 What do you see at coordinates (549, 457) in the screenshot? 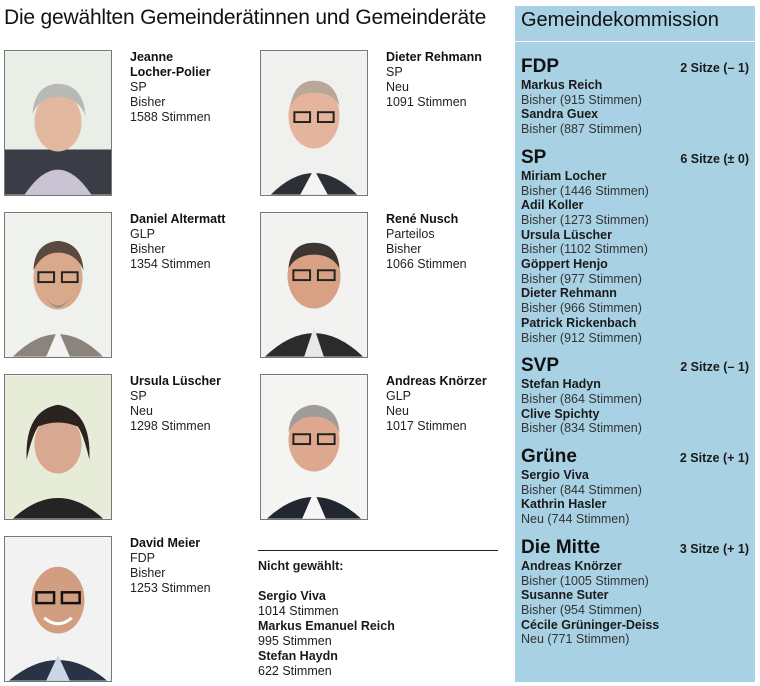
I see `party-name: Grüne` at bounding box center [549, 457].